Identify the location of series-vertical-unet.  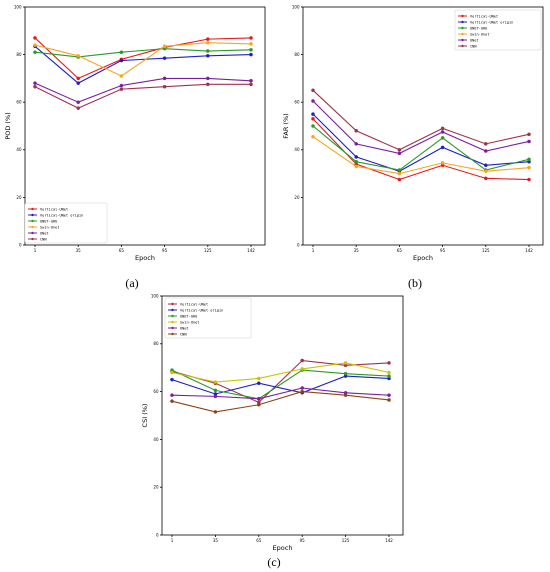
(421, 149).